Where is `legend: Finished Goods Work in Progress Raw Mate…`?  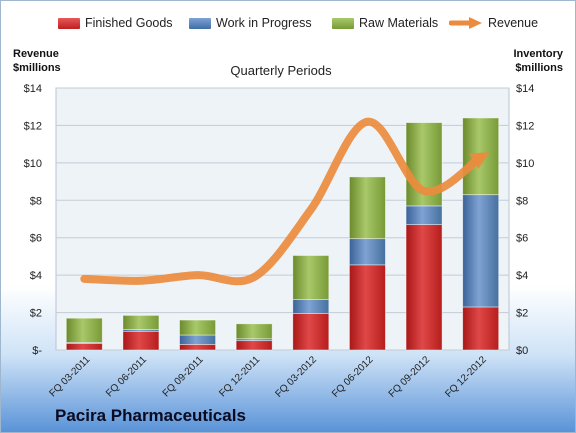
legend: Finished Goods Work in Progress Raw Mate… is located at coordinates (288, 26).